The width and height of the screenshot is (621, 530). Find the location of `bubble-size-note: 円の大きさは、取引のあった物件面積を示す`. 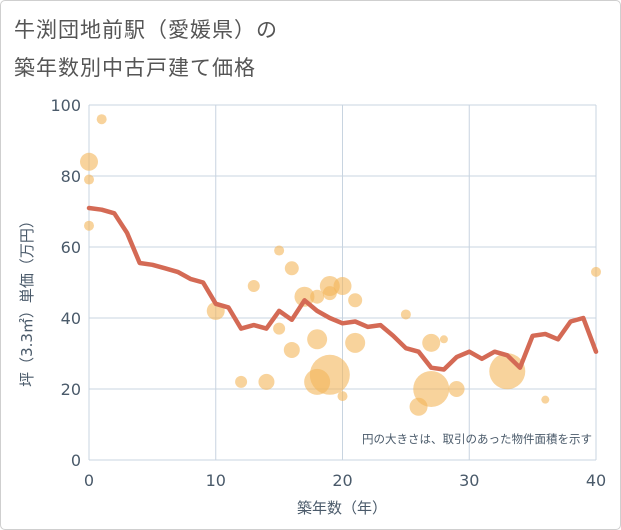

bubble-size-note: 円の大きさは、取引のあった物件面積を示す is located at coordinates (477, 439).